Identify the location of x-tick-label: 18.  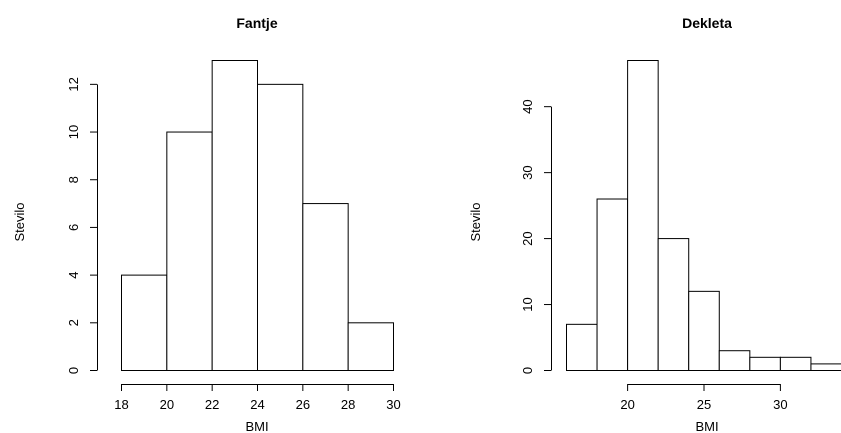
(121, 404).